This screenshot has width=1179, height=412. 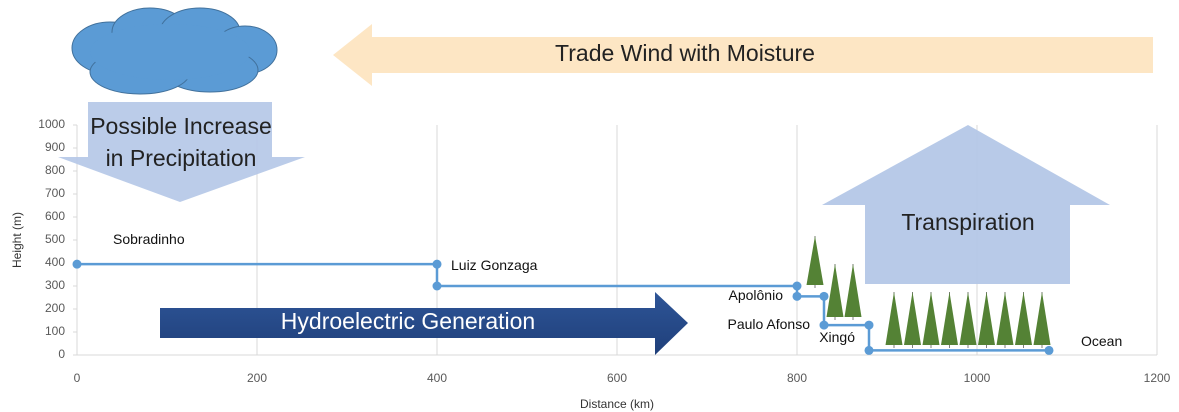 What do you see at coordinates (51, 124) in the screenshot?
I see `y-tick-label: 1000` at bounding box center [51, 124].